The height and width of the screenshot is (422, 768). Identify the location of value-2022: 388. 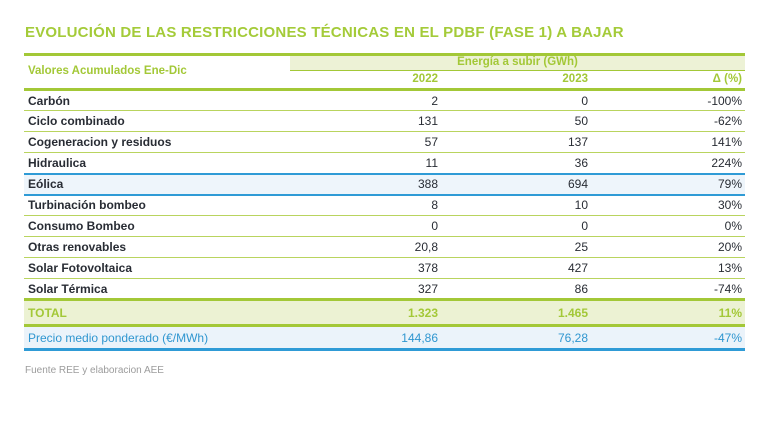
(364, 184).